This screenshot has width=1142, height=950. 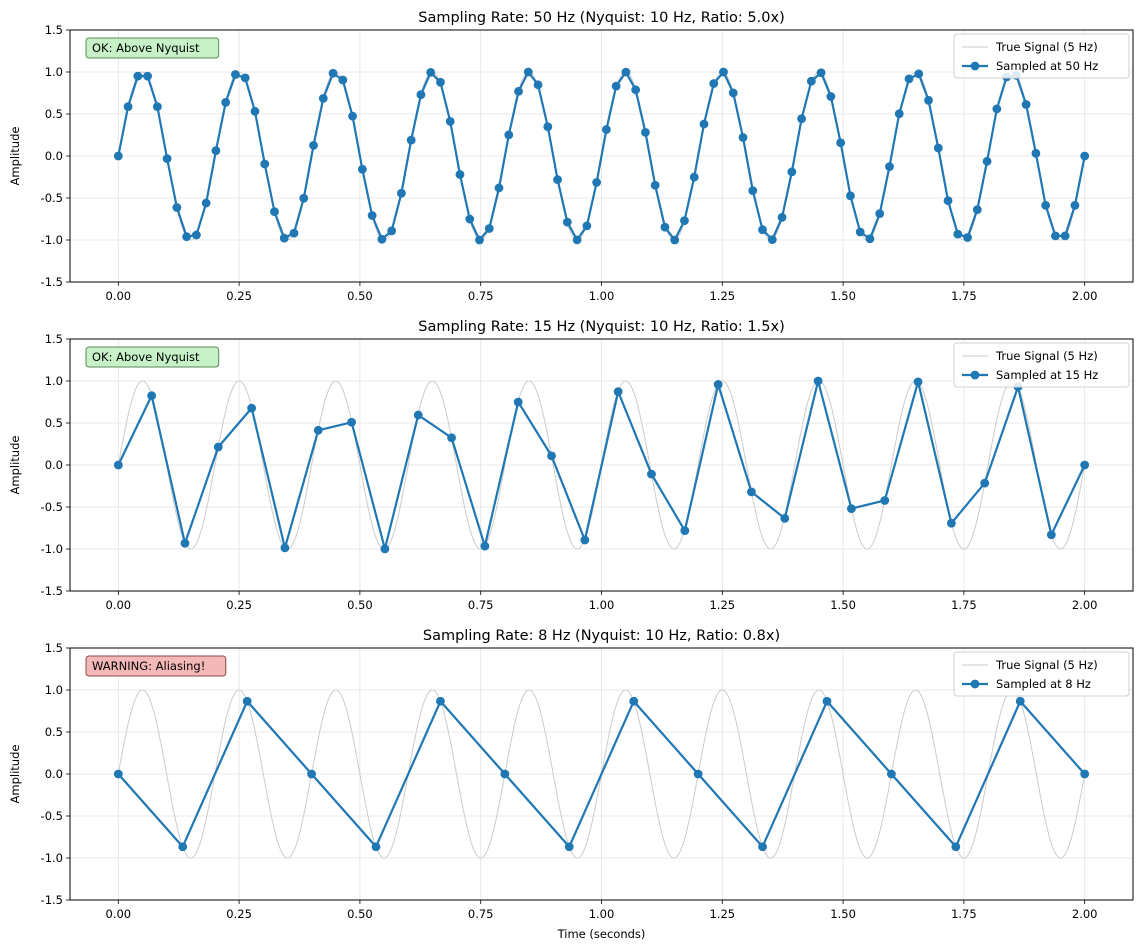 What do you see at coordinates (360, 914) in the screenshot?
I see `x-tick-label: 0.50` at bounding box center [360, 914].